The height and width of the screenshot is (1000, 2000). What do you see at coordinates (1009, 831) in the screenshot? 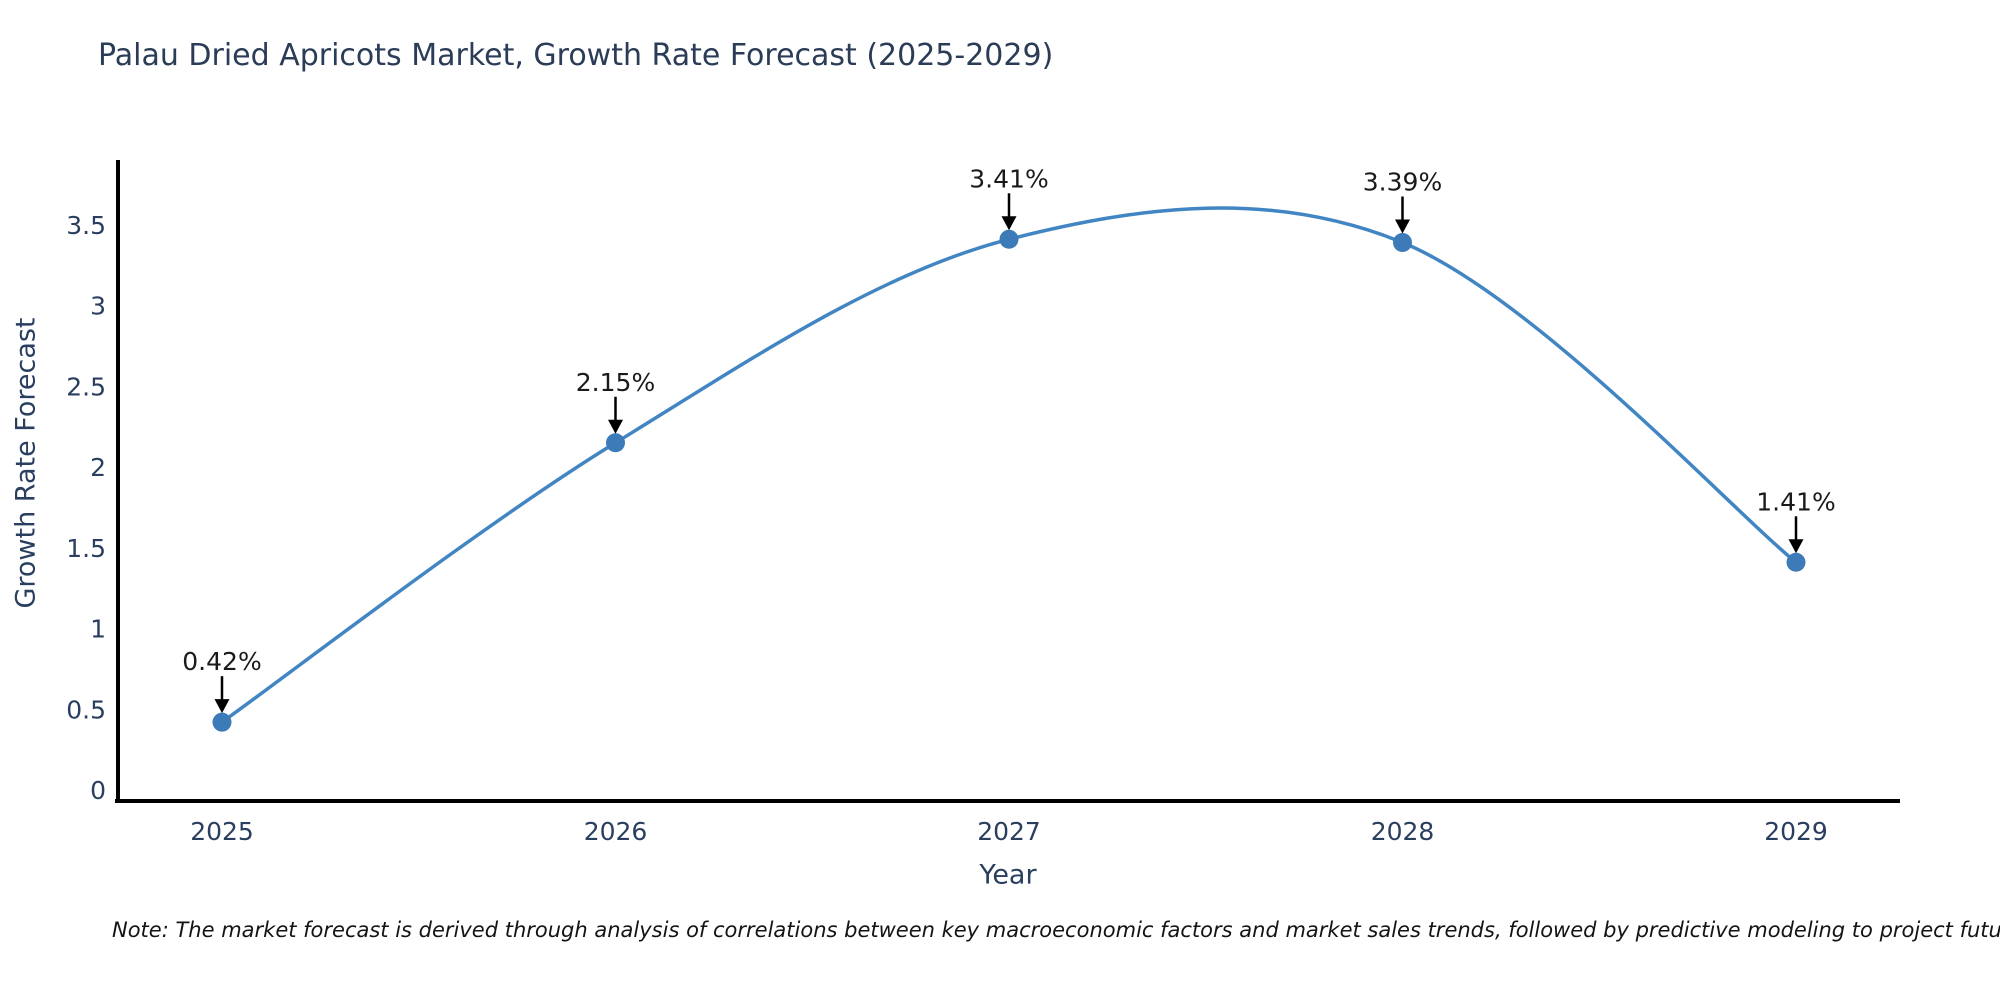
I see `x-tick-label: 2027` at bounding box center [1009, 831].